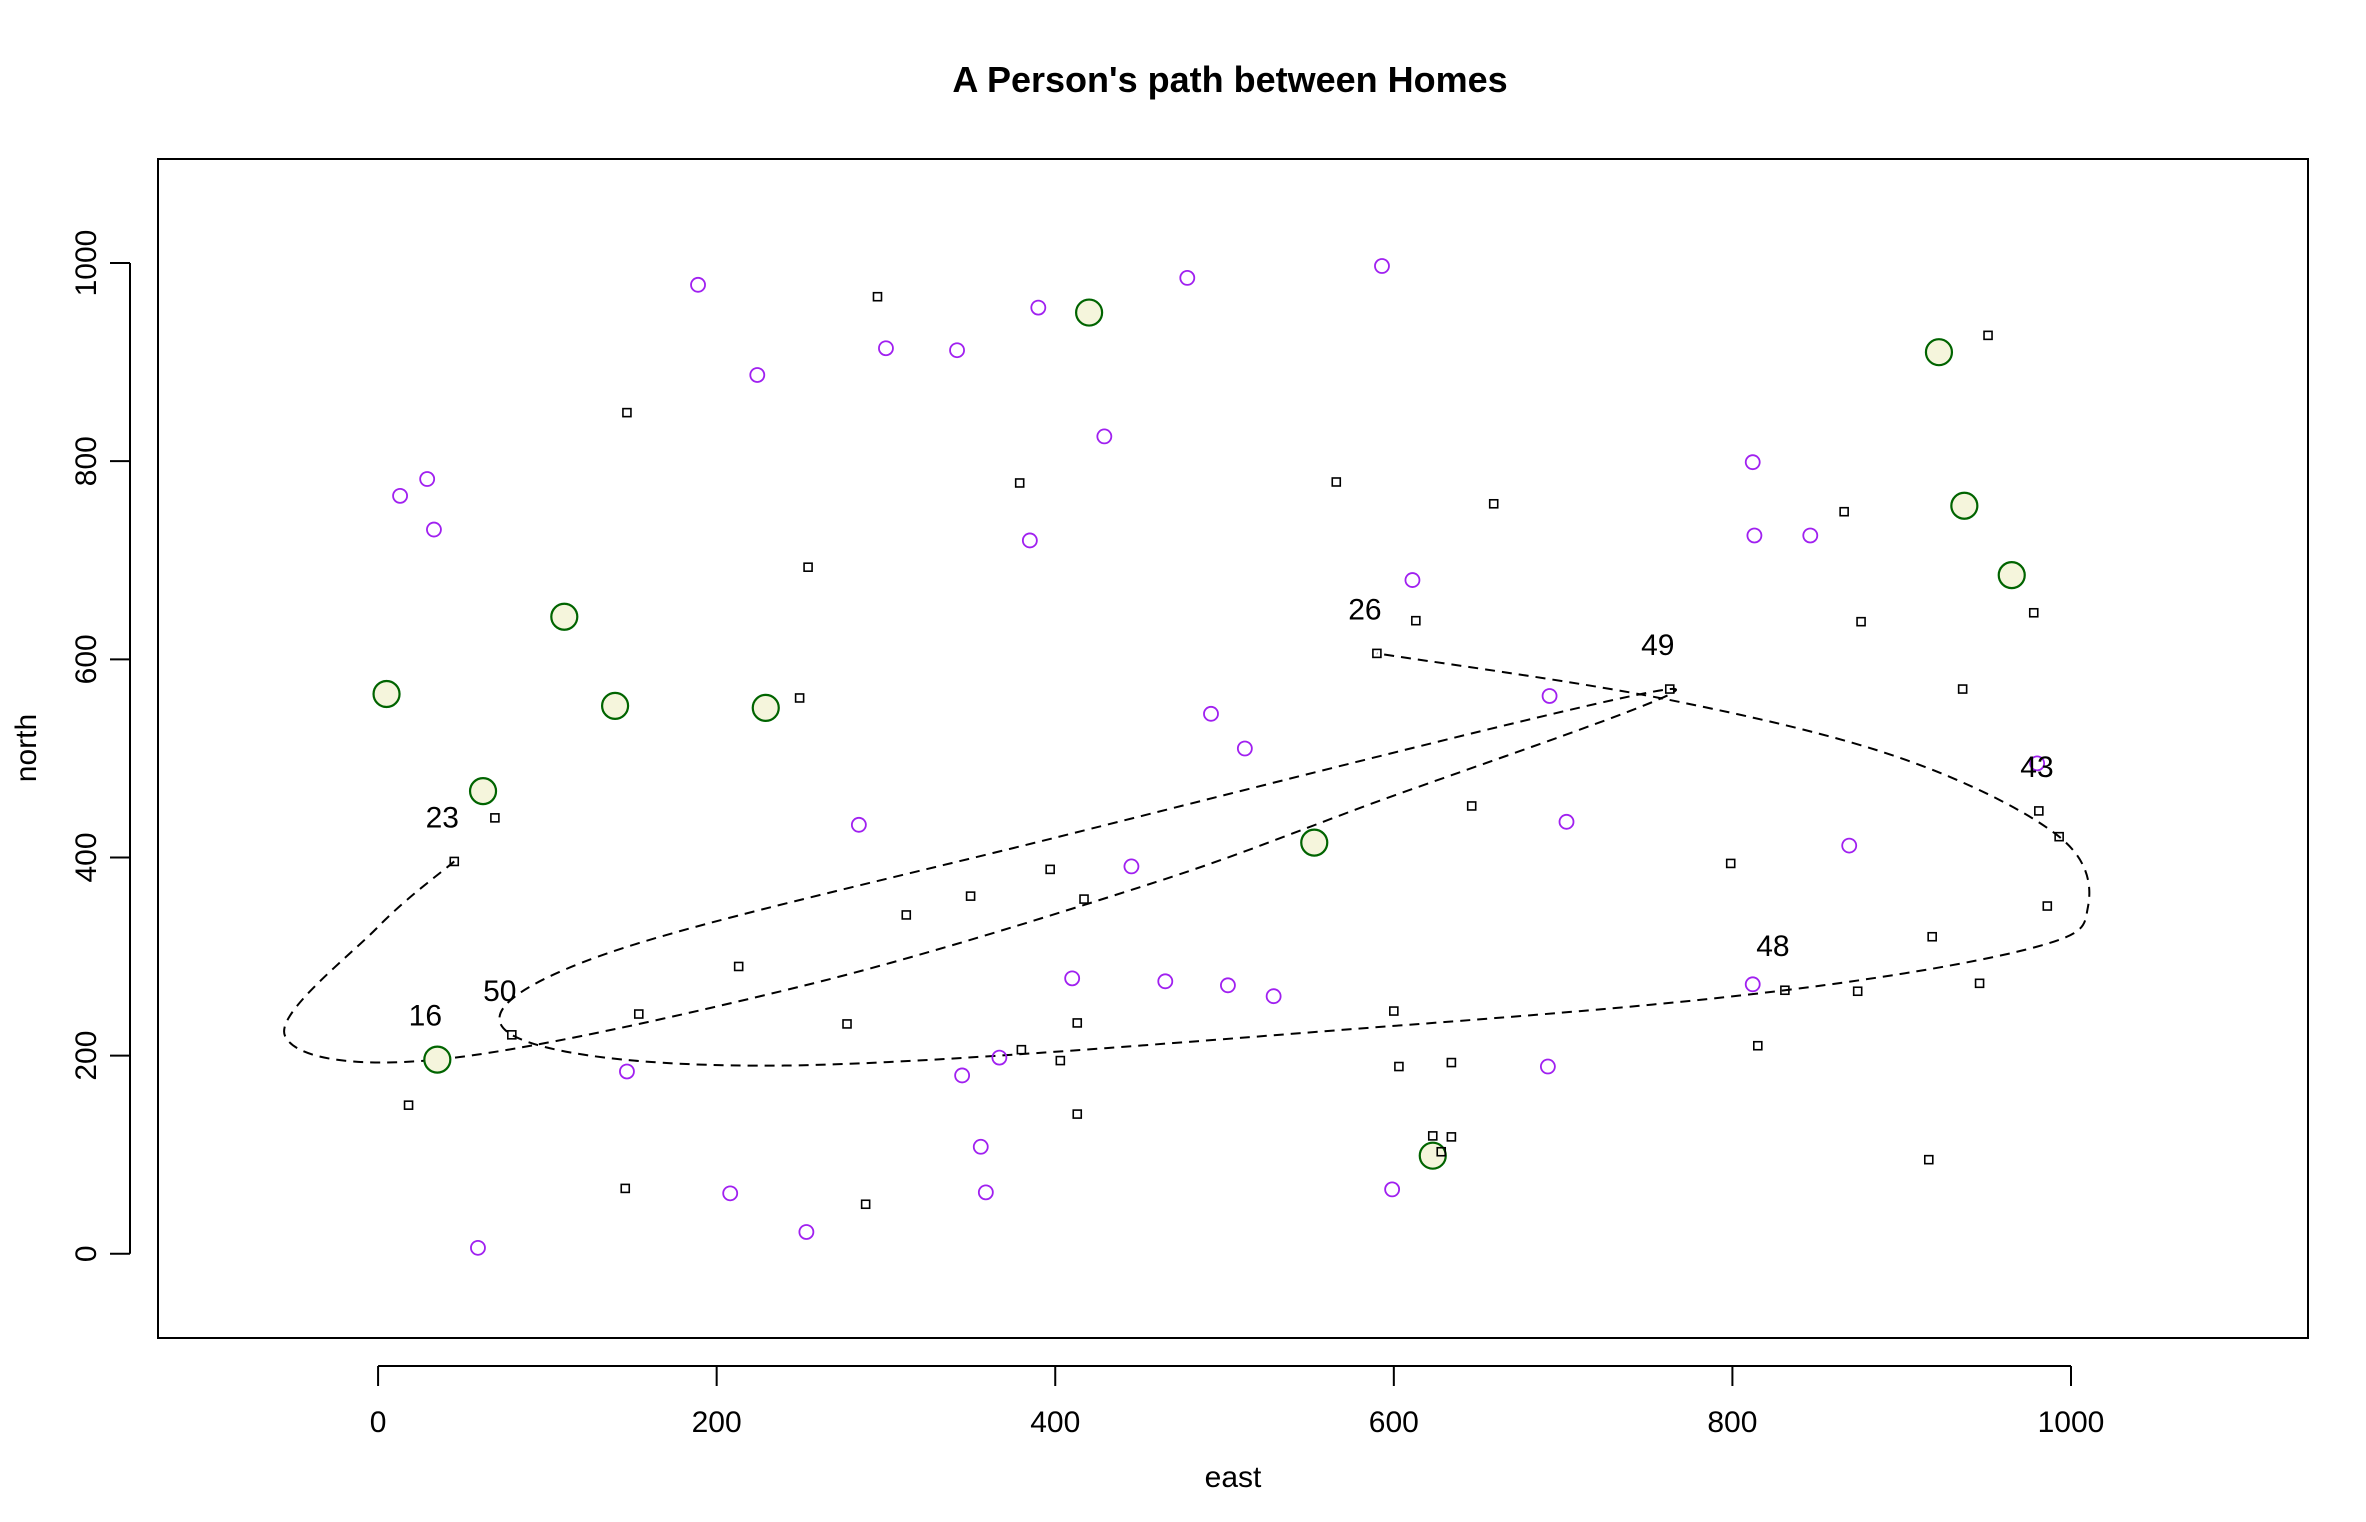  What do you see at coordinates (1772, 946) in the screenshot?
I see `point-label: 48` at bounding box center [1772, 946].